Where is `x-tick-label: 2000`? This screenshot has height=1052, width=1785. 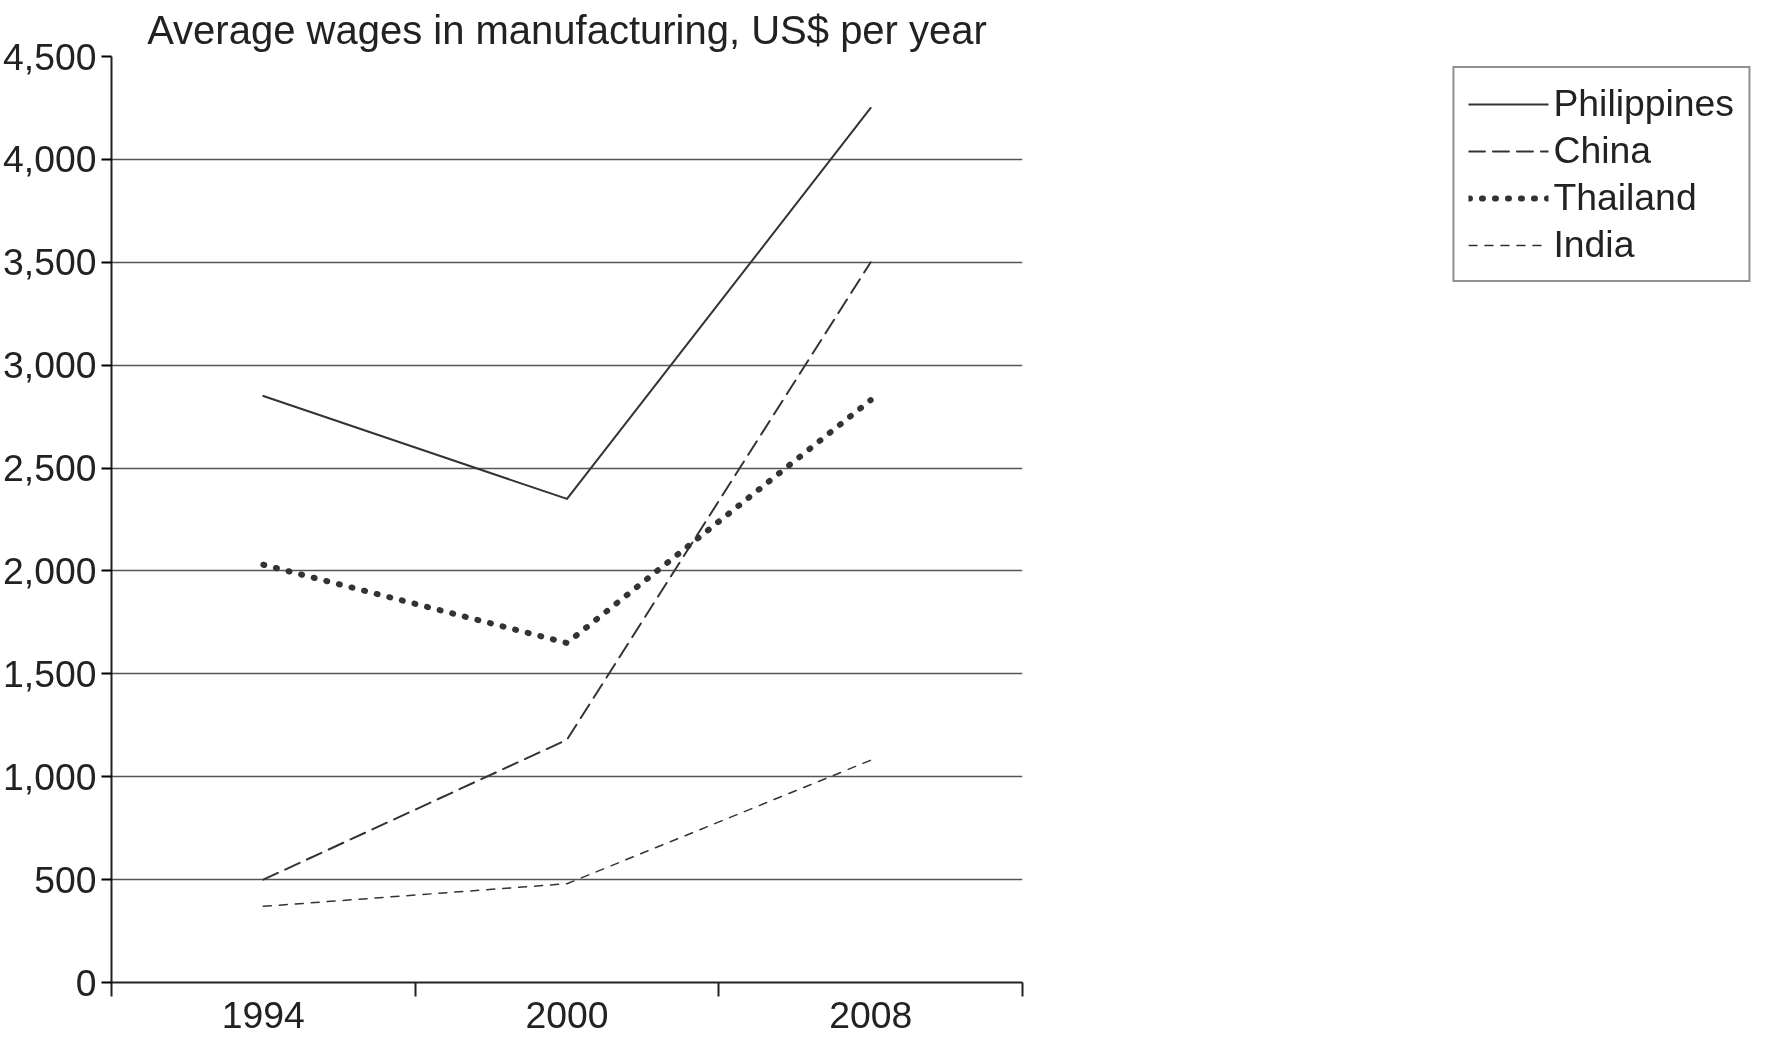 x-tick-label: 2000 is located at coordinates (567, 1014).